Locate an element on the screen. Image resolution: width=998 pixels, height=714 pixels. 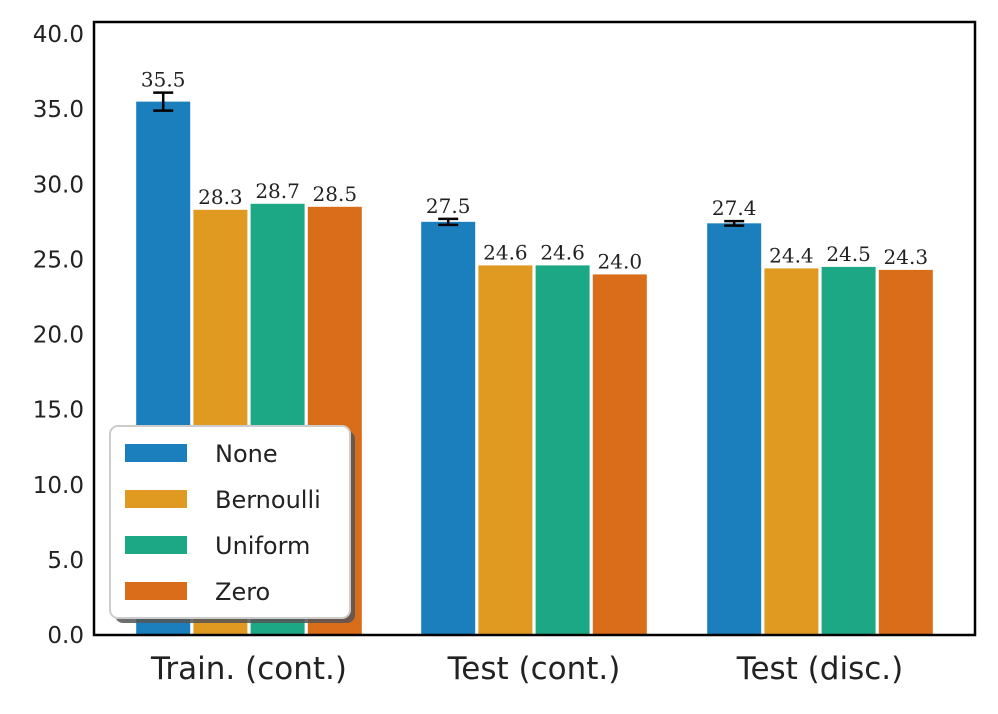
data-label-uniform-train-cont: 28.7 is located at coordinates (277, 191).